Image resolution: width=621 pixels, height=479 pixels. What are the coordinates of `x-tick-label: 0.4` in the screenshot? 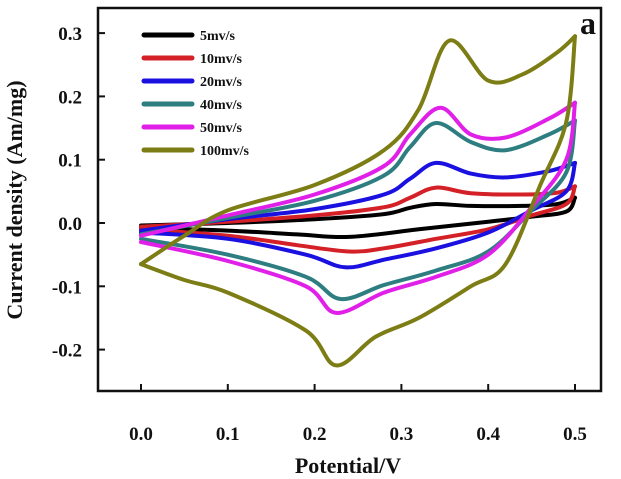 It's located at (488, 434).